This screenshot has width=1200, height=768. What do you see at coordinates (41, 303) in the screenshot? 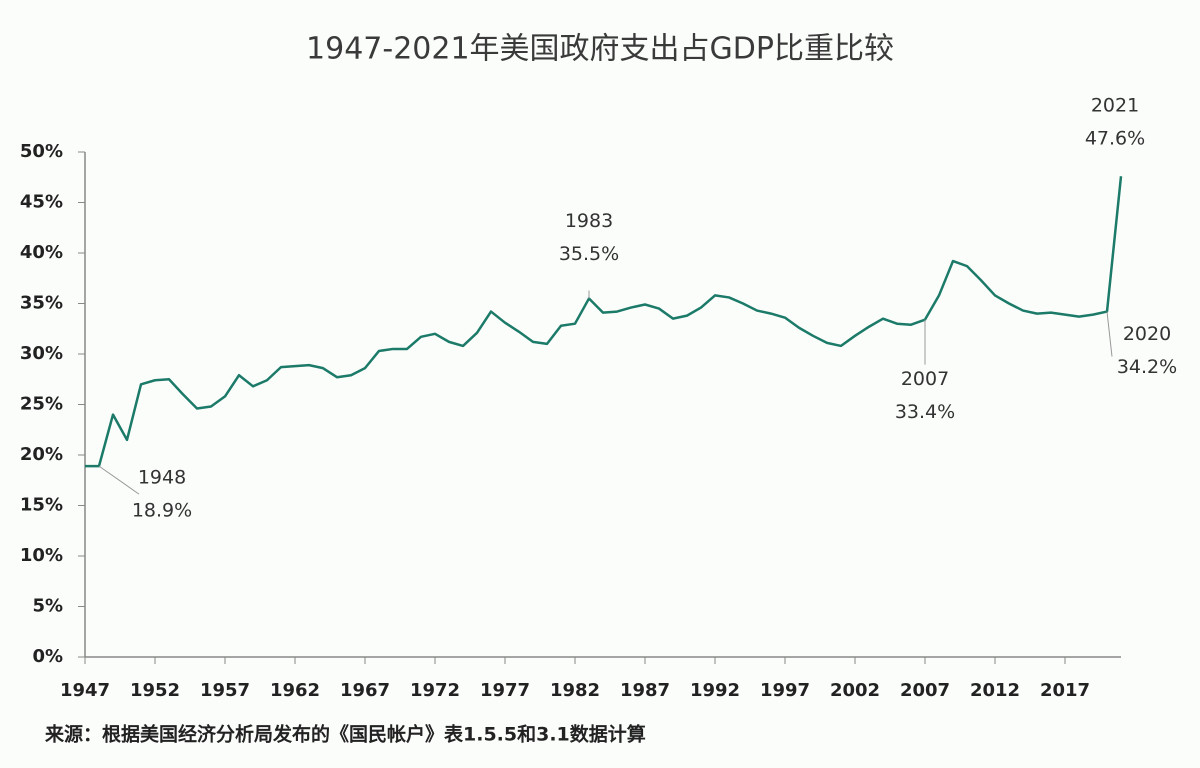
I see `y-tick-label: 35%` at bounding box center [41, 303].